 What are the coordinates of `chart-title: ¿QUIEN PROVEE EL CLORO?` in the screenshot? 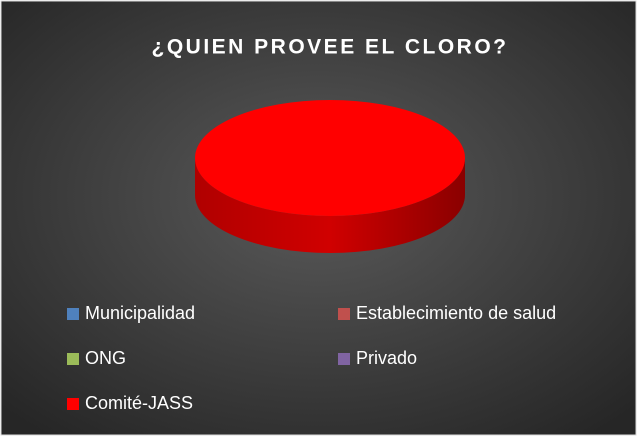 It's located at (330, 47).